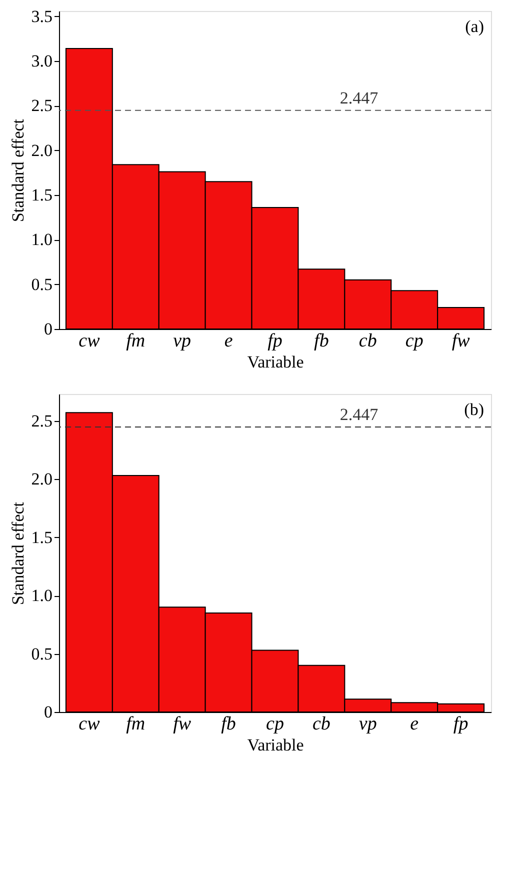  I want to click on annotation: (b), so click(474, 409).